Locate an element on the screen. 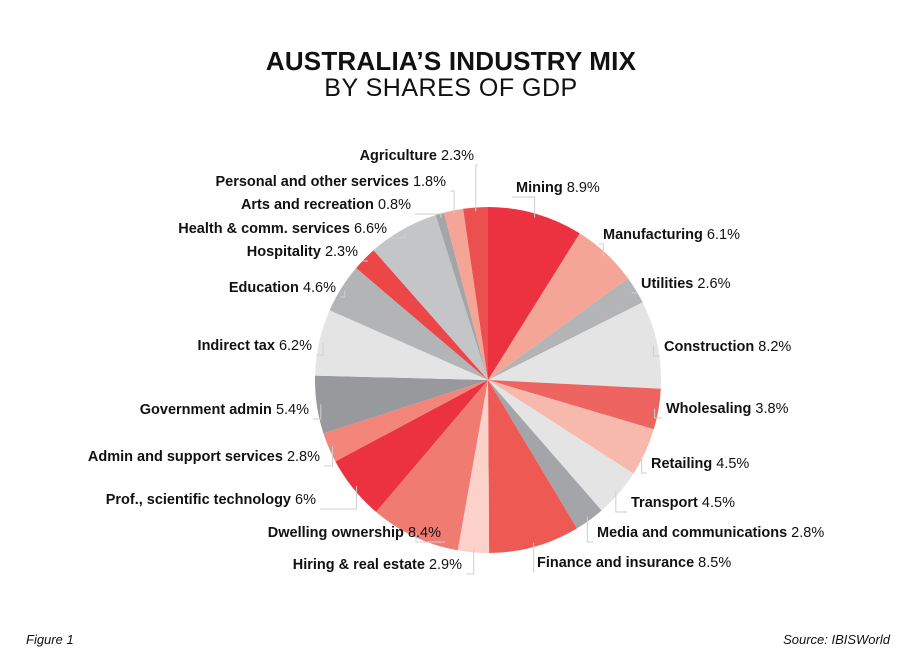 The width and height of the screenshot is (902, 662). chart-subtitle: BY SHARES OF GDP is located at coordinates (451, 88).